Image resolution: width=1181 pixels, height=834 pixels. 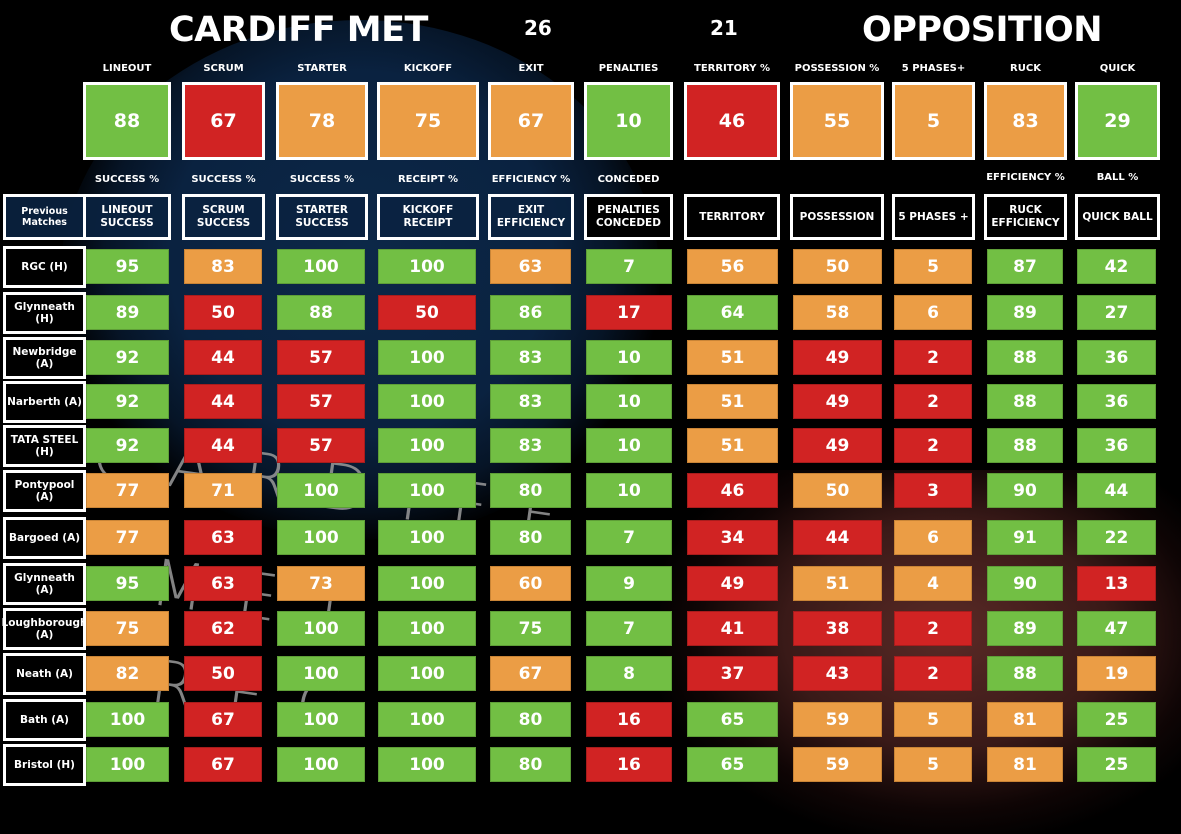 I want to click on summary-label: TERRITORY %, so click(x=732, y=68).